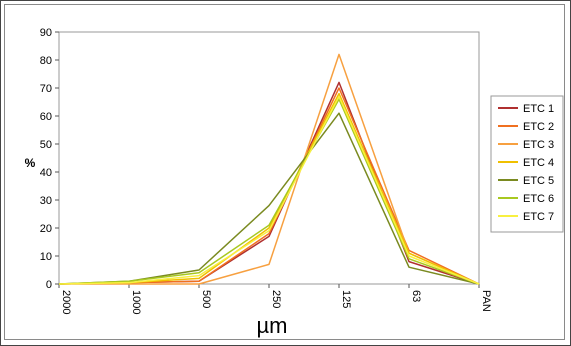 The width and height of the screenshot is (571, 346). What do you see at coordinates (49, 285) in the screenshot?
I see `y-tick-label: 0` at bounding box center [49, 285].